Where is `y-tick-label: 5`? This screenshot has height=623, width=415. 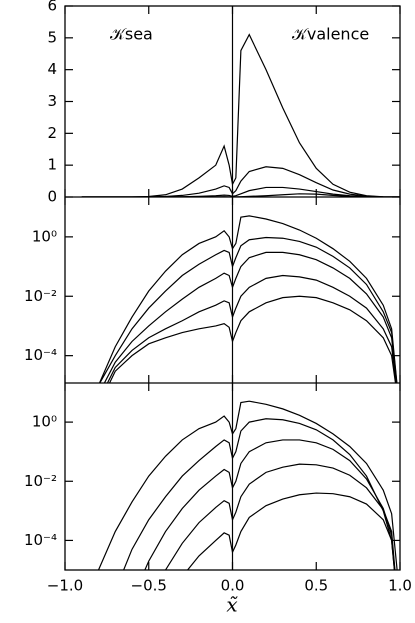 y-tick-label: 5 is located at coordinates (52, 37).